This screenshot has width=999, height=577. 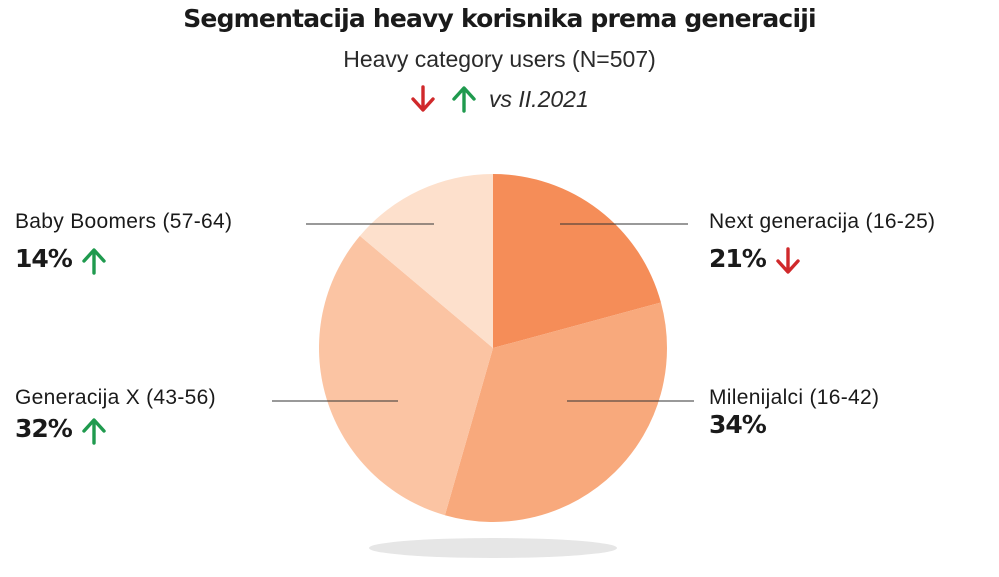 I want to click on chart-subtitle: Heavy category users (N=507), so click(x=499, y=59).